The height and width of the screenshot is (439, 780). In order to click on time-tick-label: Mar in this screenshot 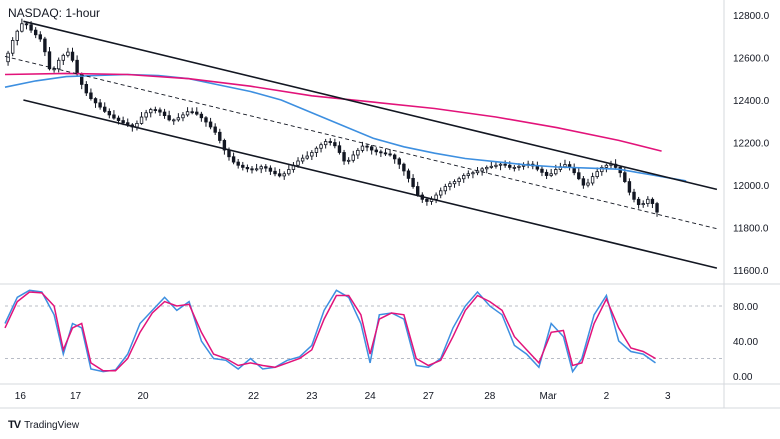, I will do `click(548, 396)`.